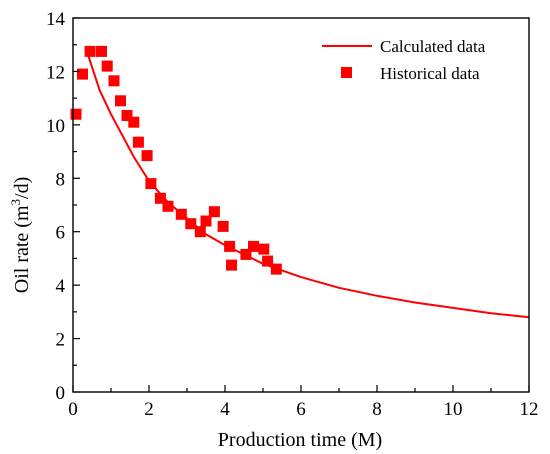 The height and width of the screenshot is (454, 550). What do you see at coordinates (61, 340) in the screenshot?
I see `y-tick-label: 2` at bounding box center [61, 340].